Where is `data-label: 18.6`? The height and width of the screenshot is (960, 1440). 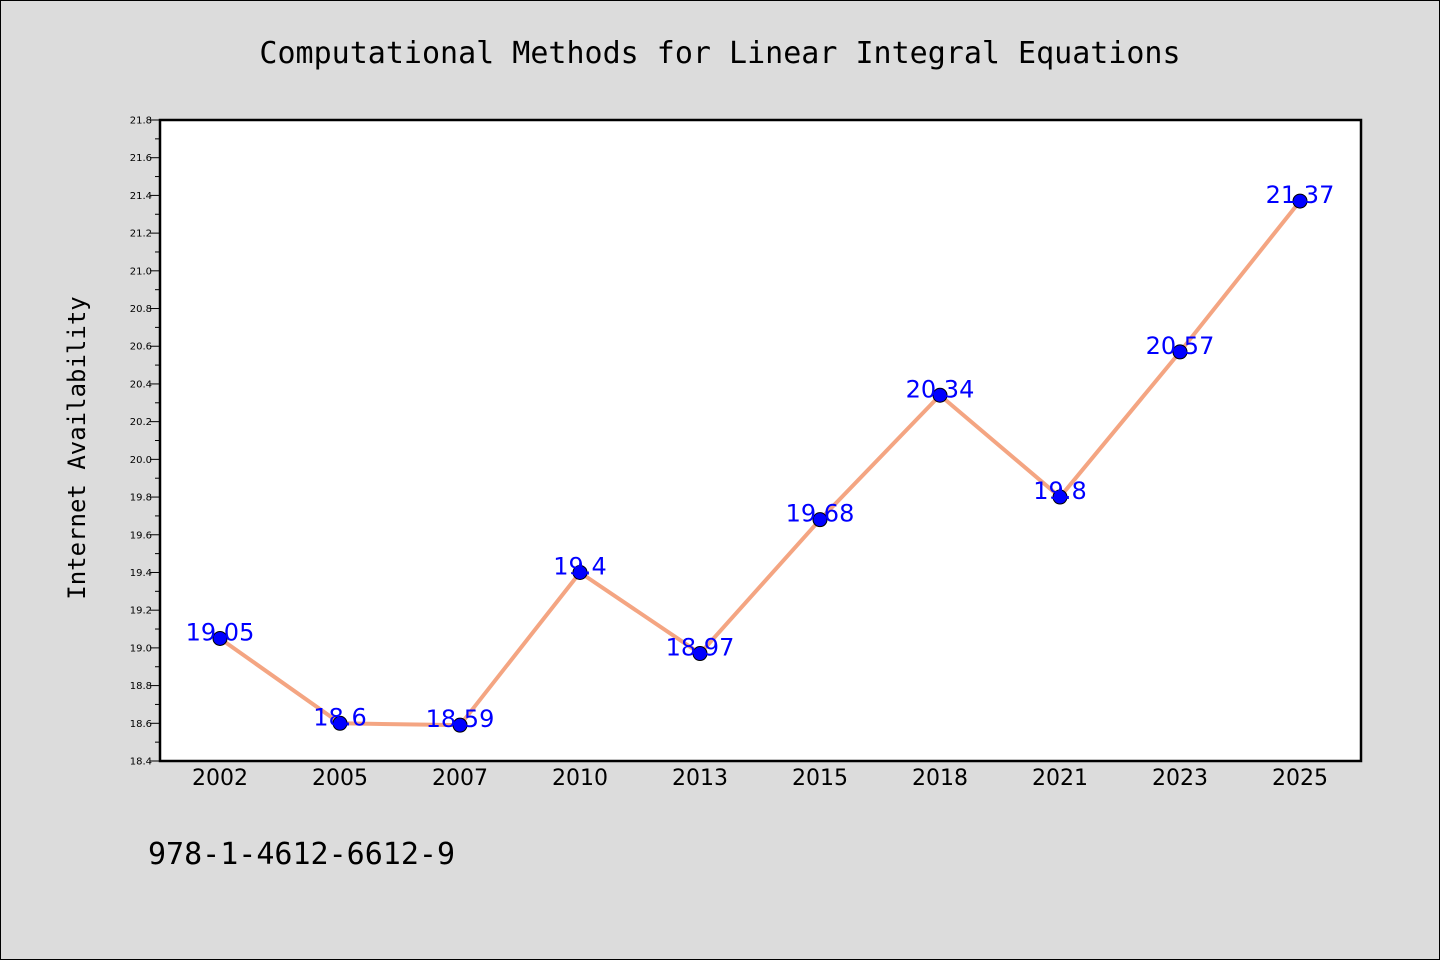 data-label: 18.6 is located at coordinates (339, 717).